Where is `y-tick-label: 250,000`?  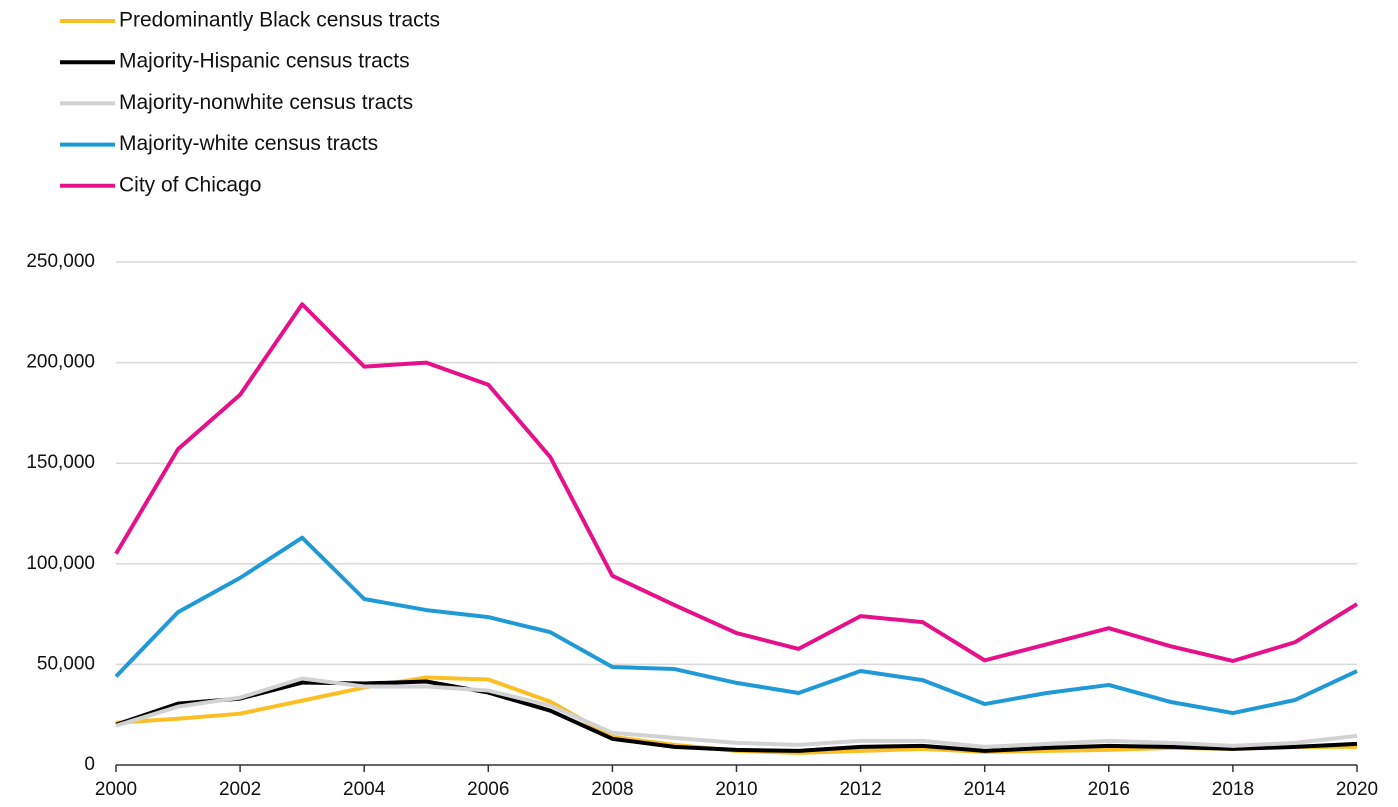 y-tick-label: 250,000 is located at coordinates (60, 261).